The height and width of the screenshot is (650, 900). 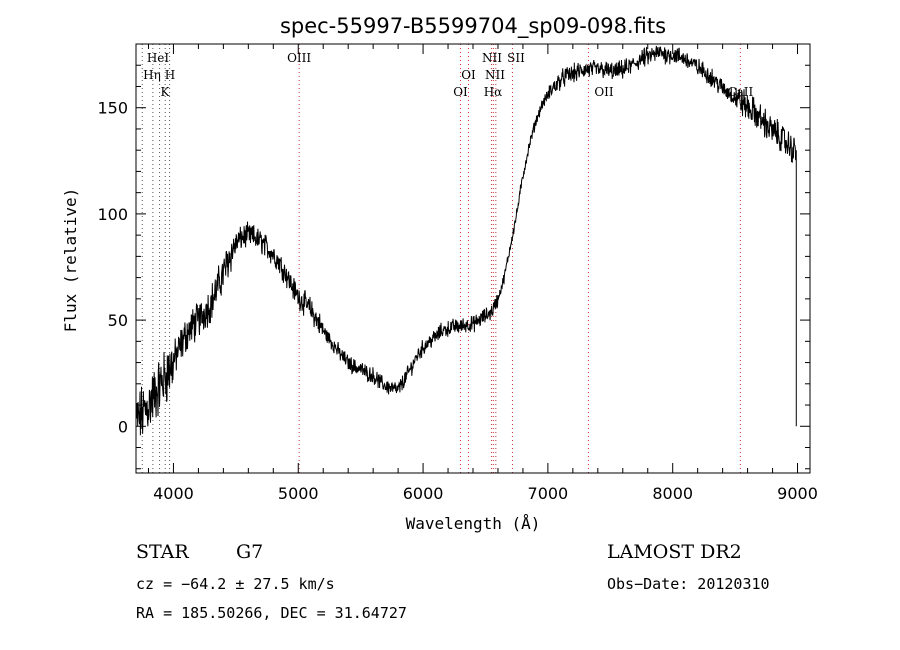 What do you see at coordinates (250, 552) in the screenshot?
I see `object-subclass: G7` at bounding box center [250, 552].